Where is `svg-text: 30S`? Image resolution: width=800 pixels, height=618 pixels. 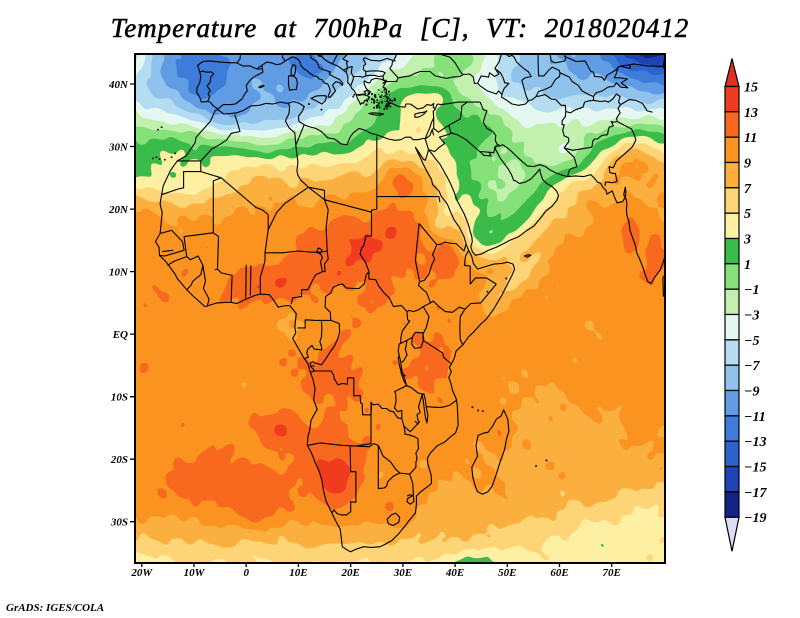 svg-text: 30S is located at coordinates (119, 523).